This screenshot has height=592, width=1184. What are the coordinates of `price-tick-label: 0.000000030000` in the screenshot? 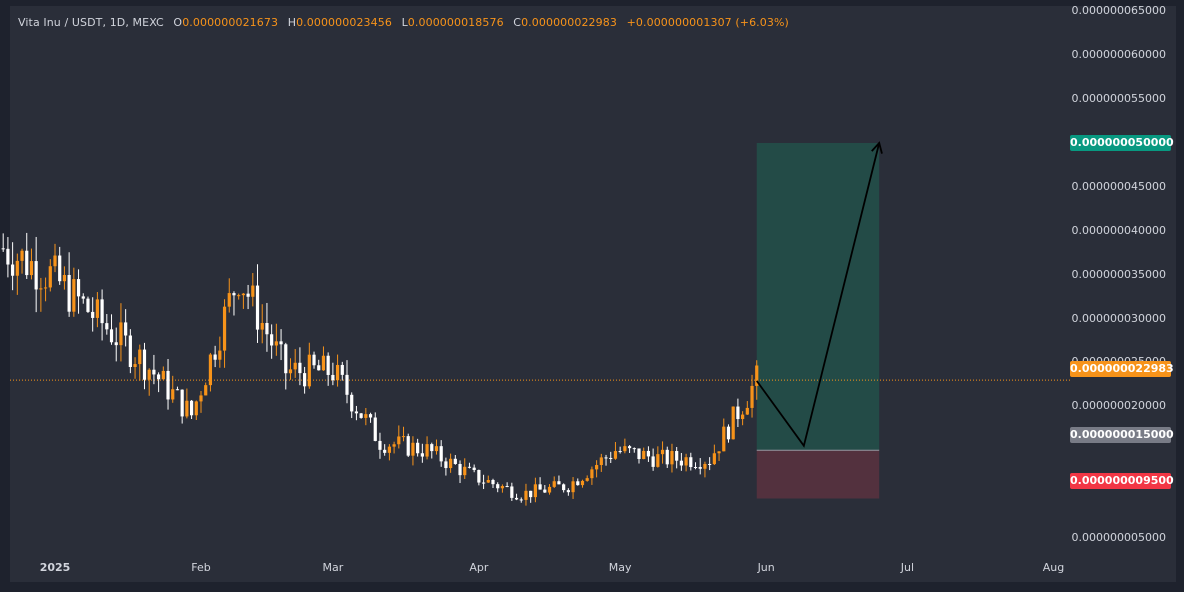 It's located at (1118, 318).